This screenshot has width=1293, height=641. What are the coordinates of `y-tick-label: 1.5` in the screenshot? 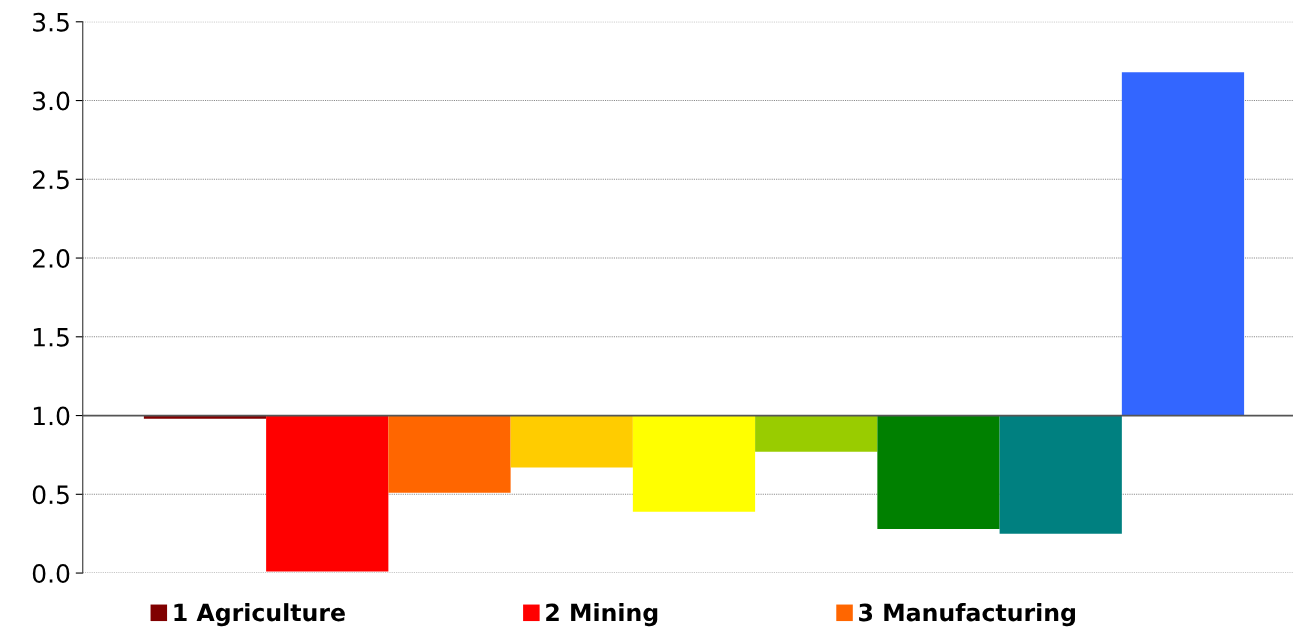 It's located at (51, 337).